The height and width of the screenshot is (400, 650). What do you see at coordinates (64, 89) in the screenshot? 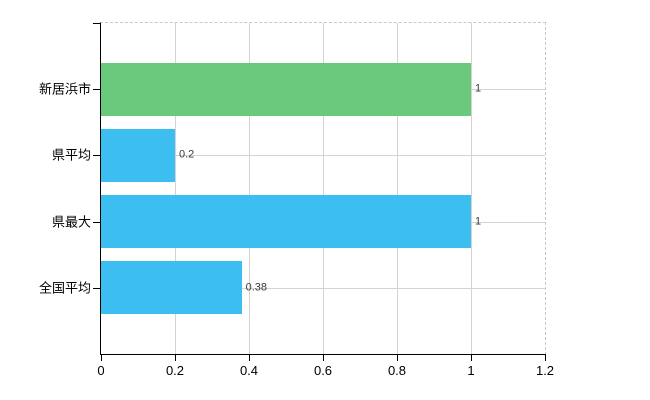
I see `y-axis-label: 新居浜市` at bounding box center [64, 89].